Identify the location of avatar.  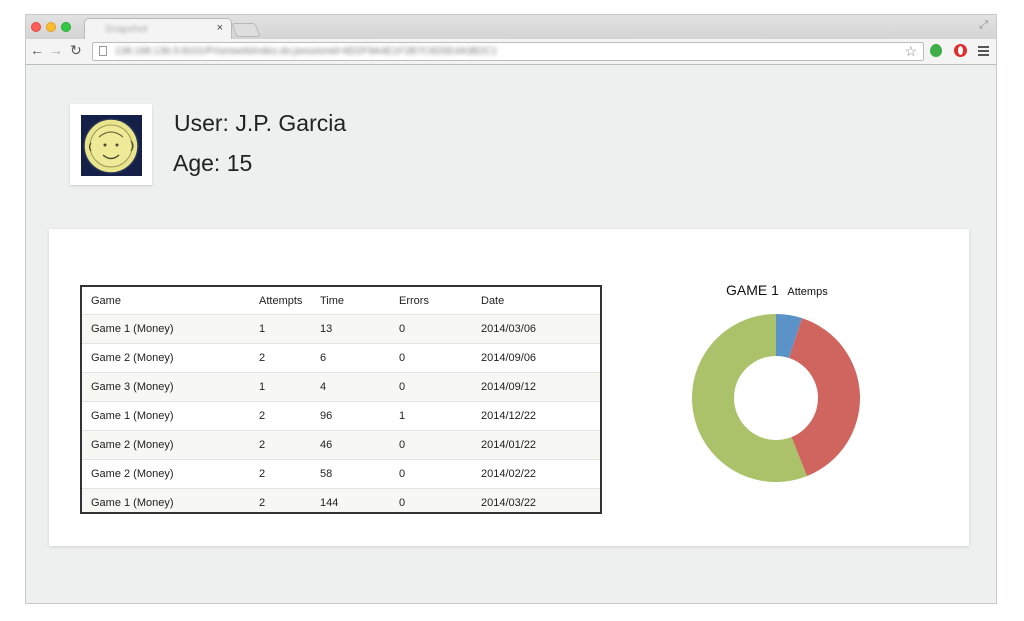
(111, 145).